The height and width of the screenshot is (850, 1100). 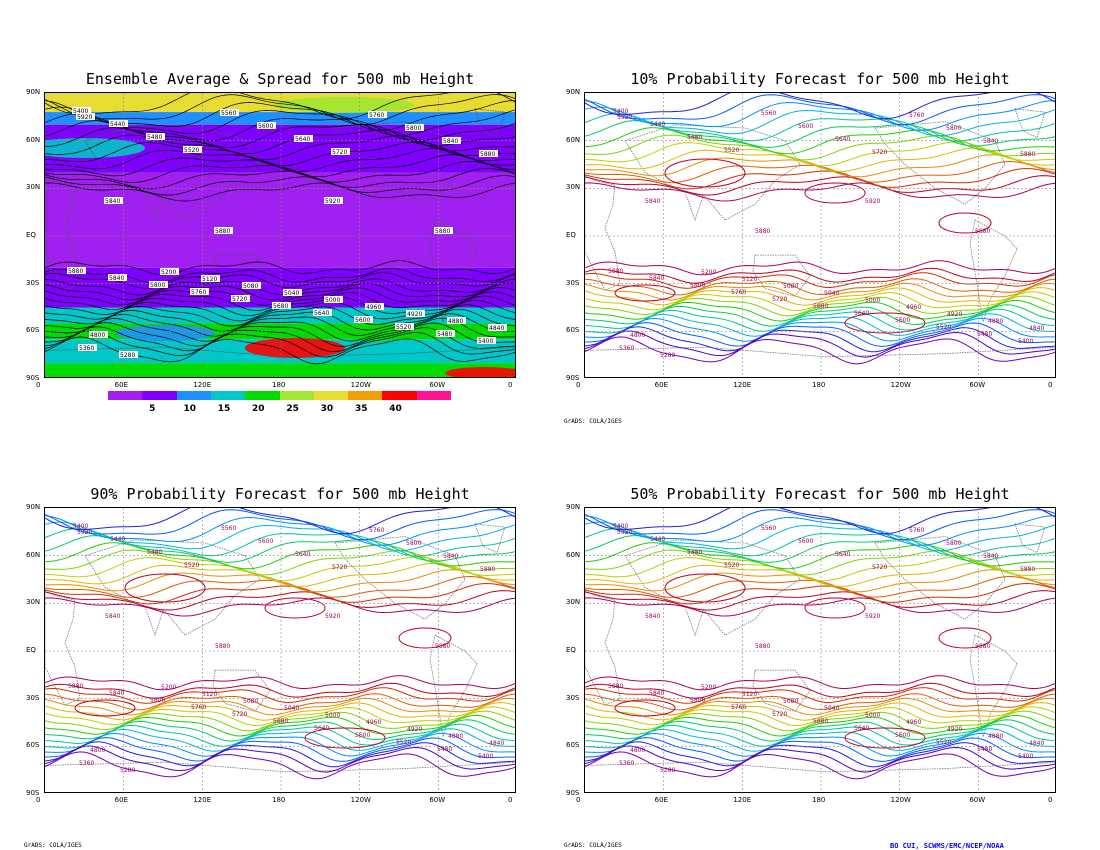 What do you see at coordinates (913, 307) in the screenshot?
I see `svg-text: 4960` at bounding box center [913, 307].